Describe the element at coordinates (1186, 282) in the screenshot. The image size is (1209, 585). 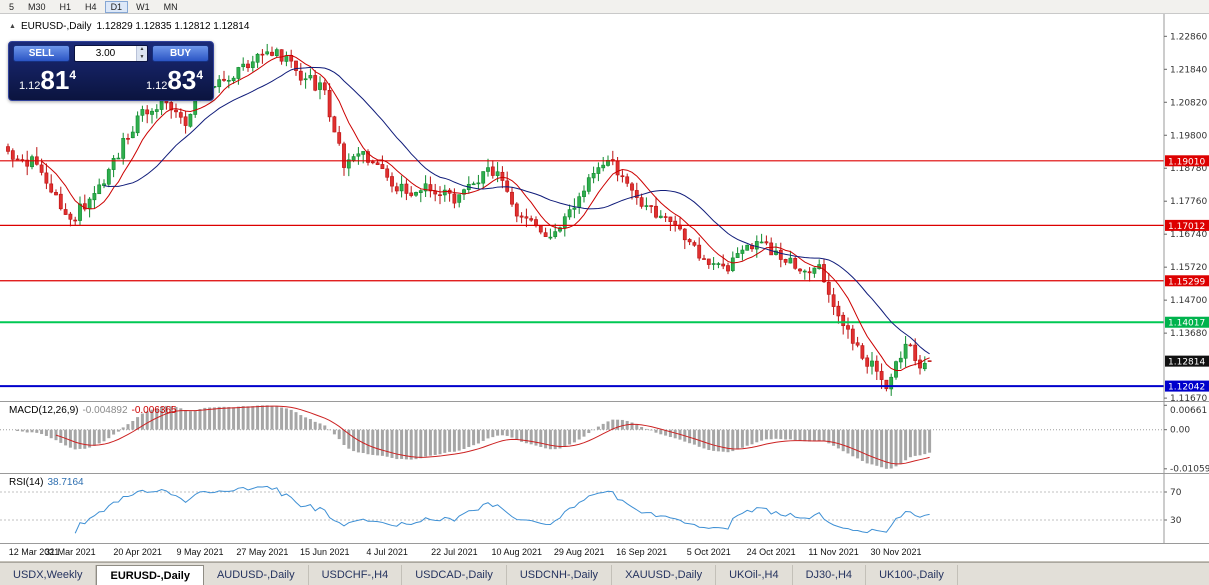
I see `svg-text: 1.15299` at that location.